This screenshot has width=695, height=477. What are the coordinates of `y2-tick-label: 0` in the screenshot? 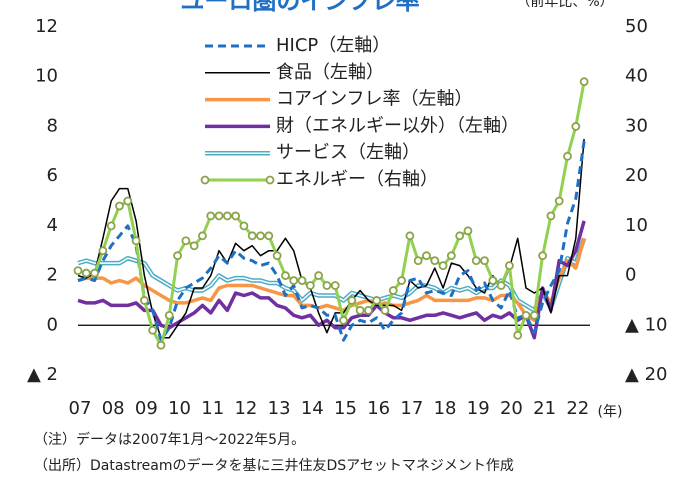 It's located at (630, 275).